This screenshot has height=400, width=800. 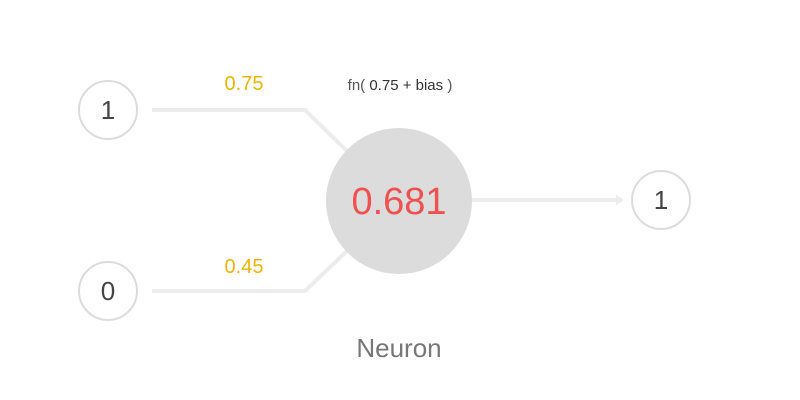 I want to click on output-node: 1, so click(x=661, y=200).